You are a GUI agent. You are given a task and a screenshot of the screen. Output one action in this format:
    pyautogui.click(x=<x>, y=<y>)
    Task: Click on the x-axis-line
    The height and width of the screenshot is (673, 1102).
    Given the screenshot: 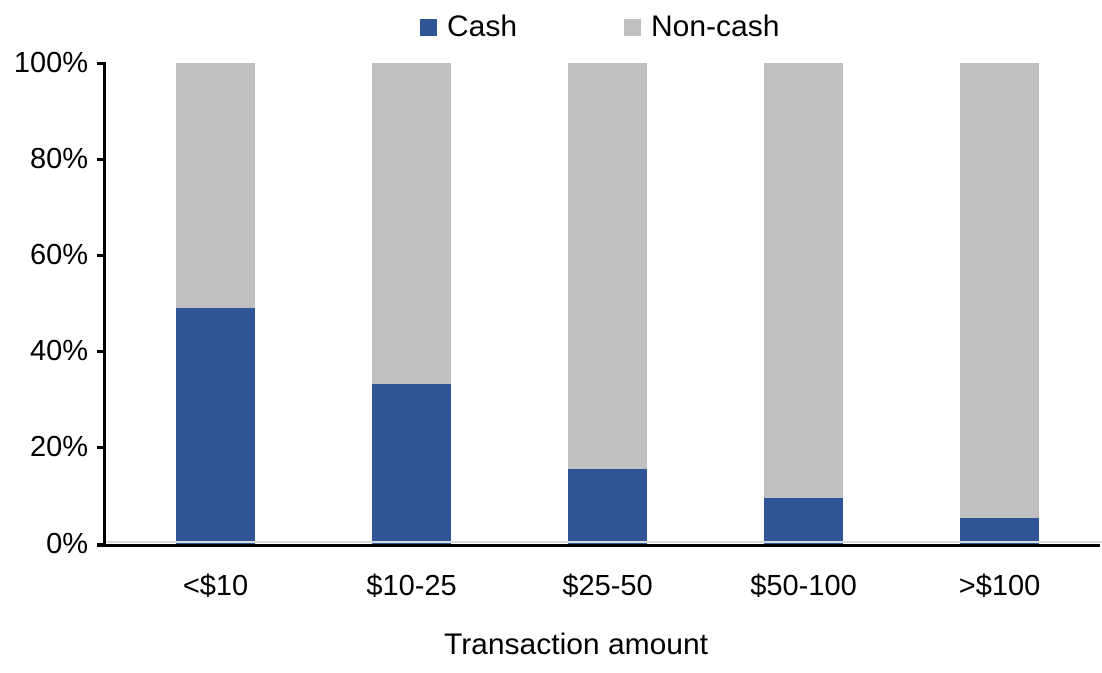 What is the action you would take?
    pyautogui.click(x=598, y=545)
    